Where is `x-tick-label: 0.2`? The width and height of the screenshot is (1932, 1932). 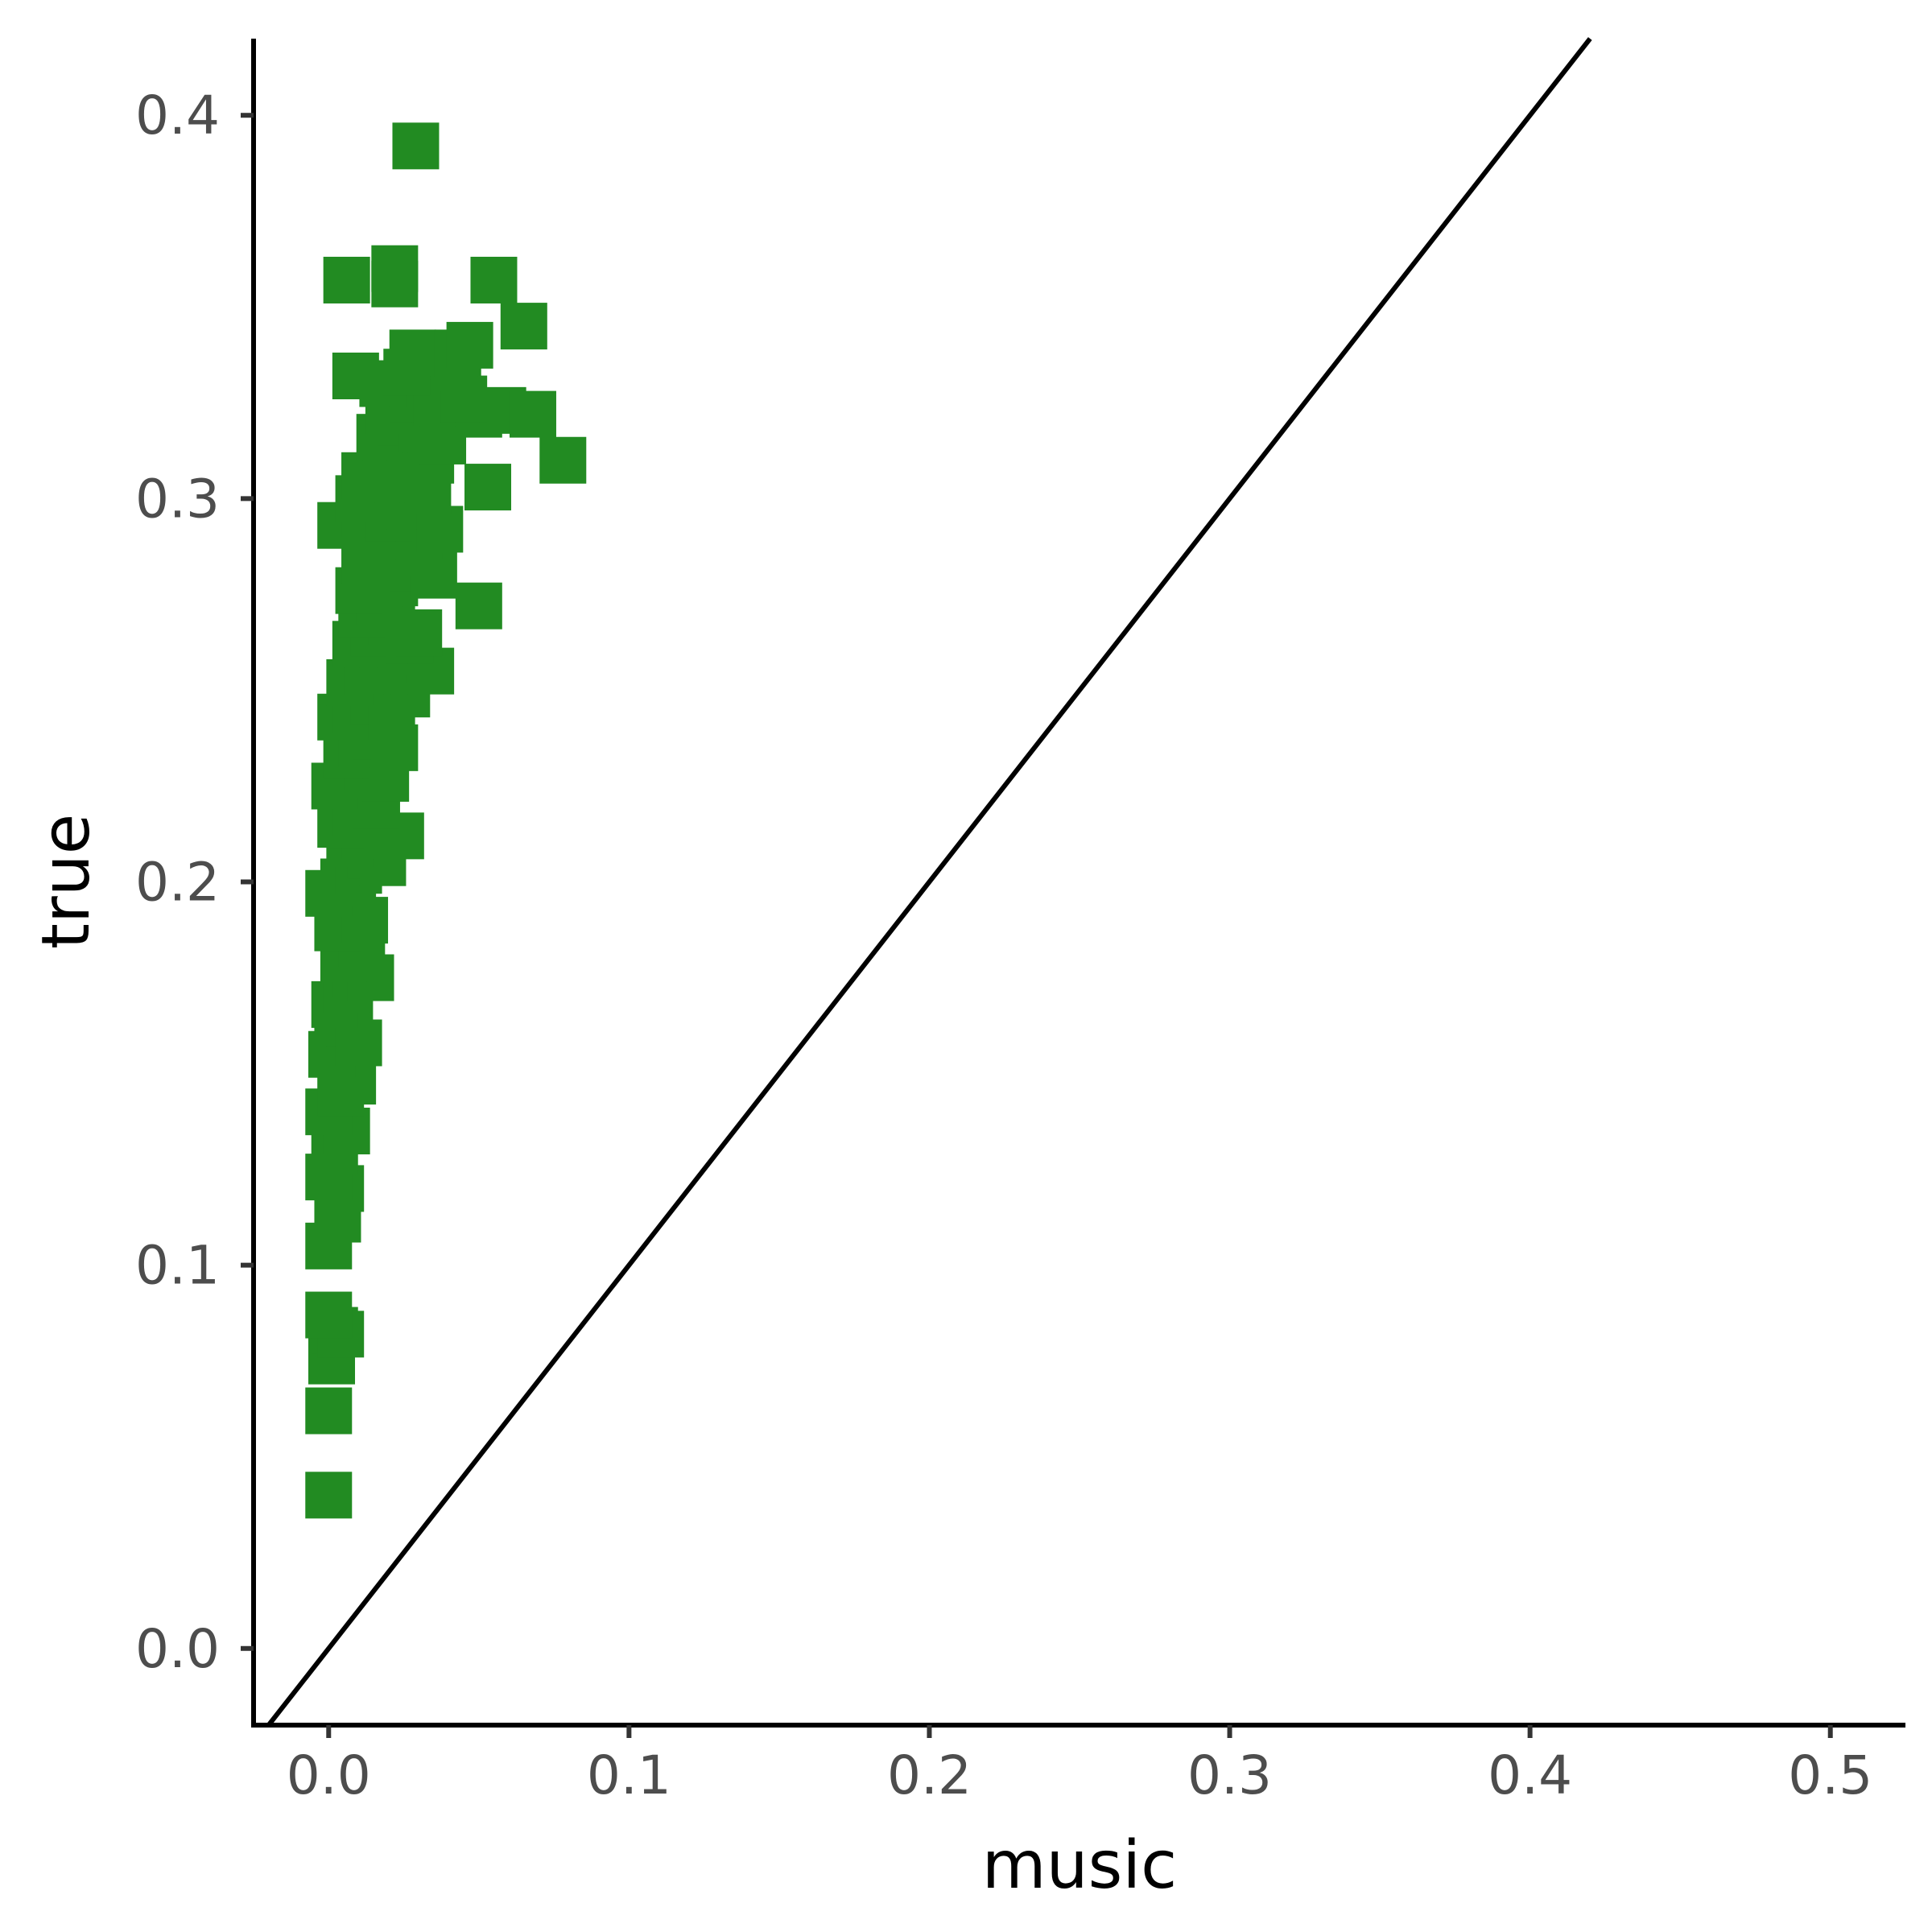 x-tick-label: 0.2 is located at coordinates (929, 1775).